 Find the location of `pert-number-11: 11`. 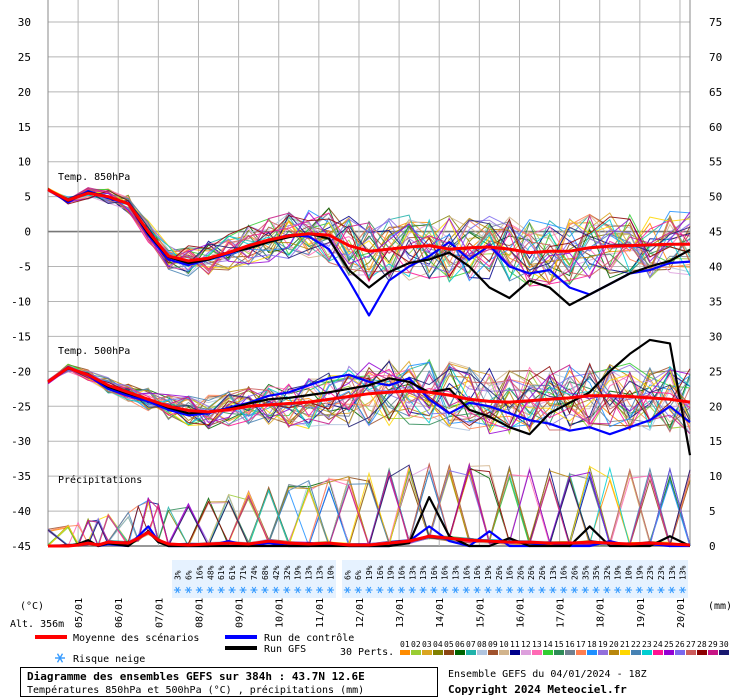

pert-number-11: 11 is located at coordinates (515, 644).